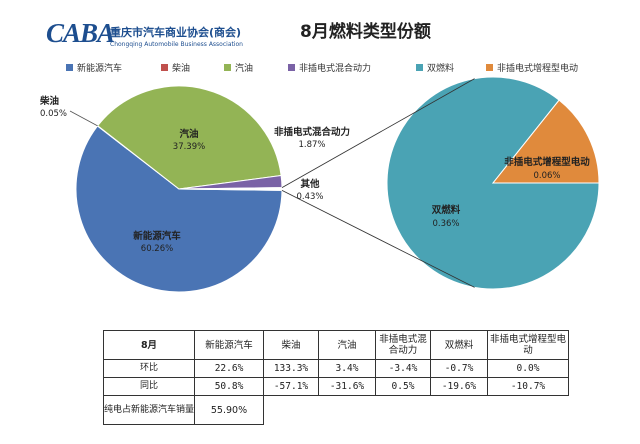 The image size is (640, 444). Describe the element at coordinates (365, 32) in the screenshot. I see `chart-title: 8月燃料类型份额` at that location.